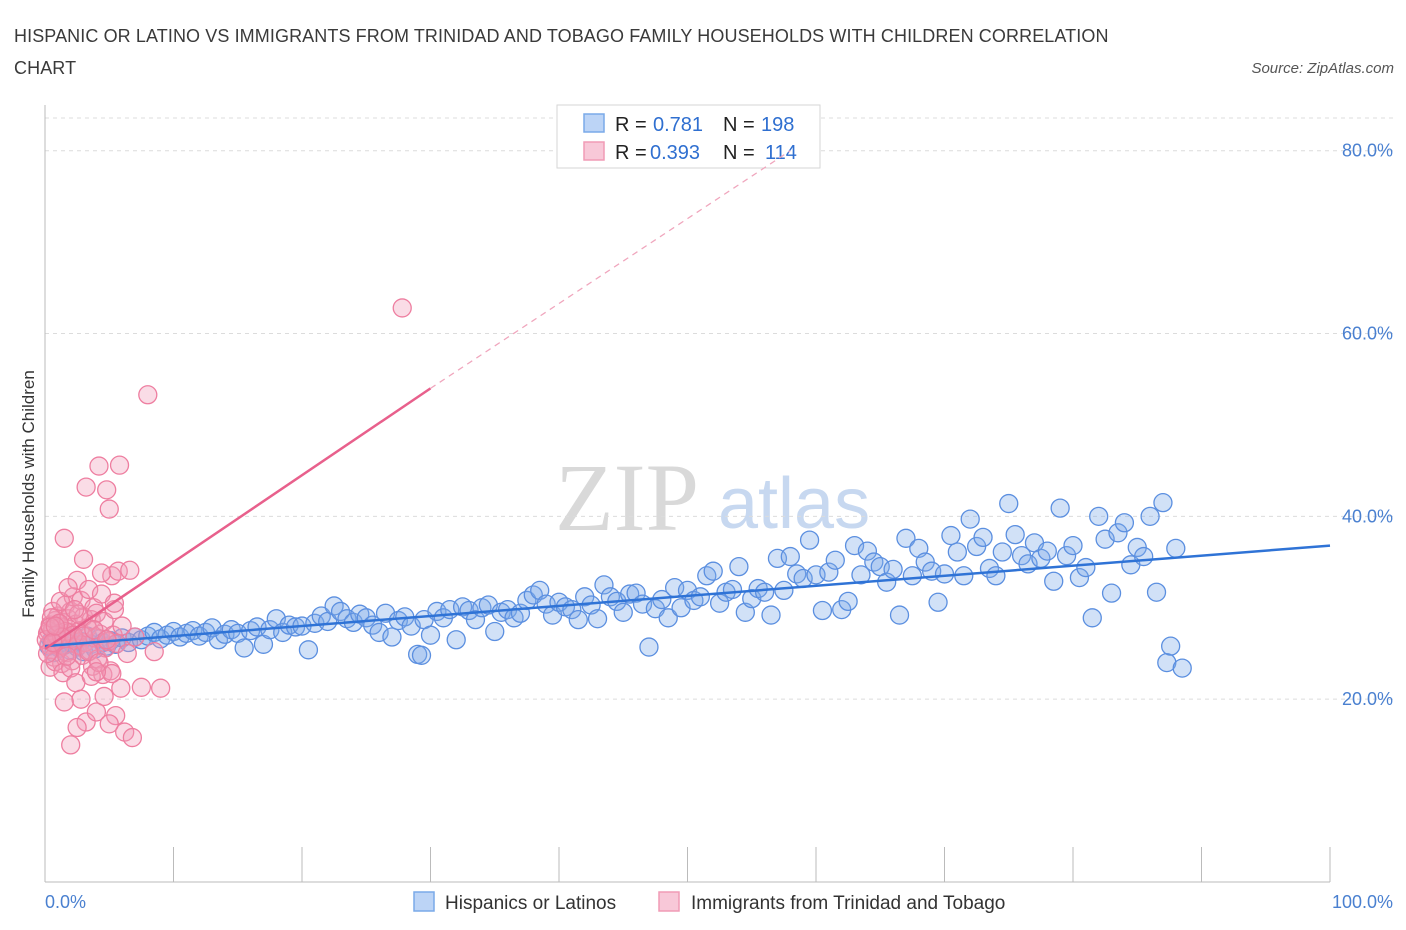  I want to click on trend-line-hispanics, so click(687, 596).